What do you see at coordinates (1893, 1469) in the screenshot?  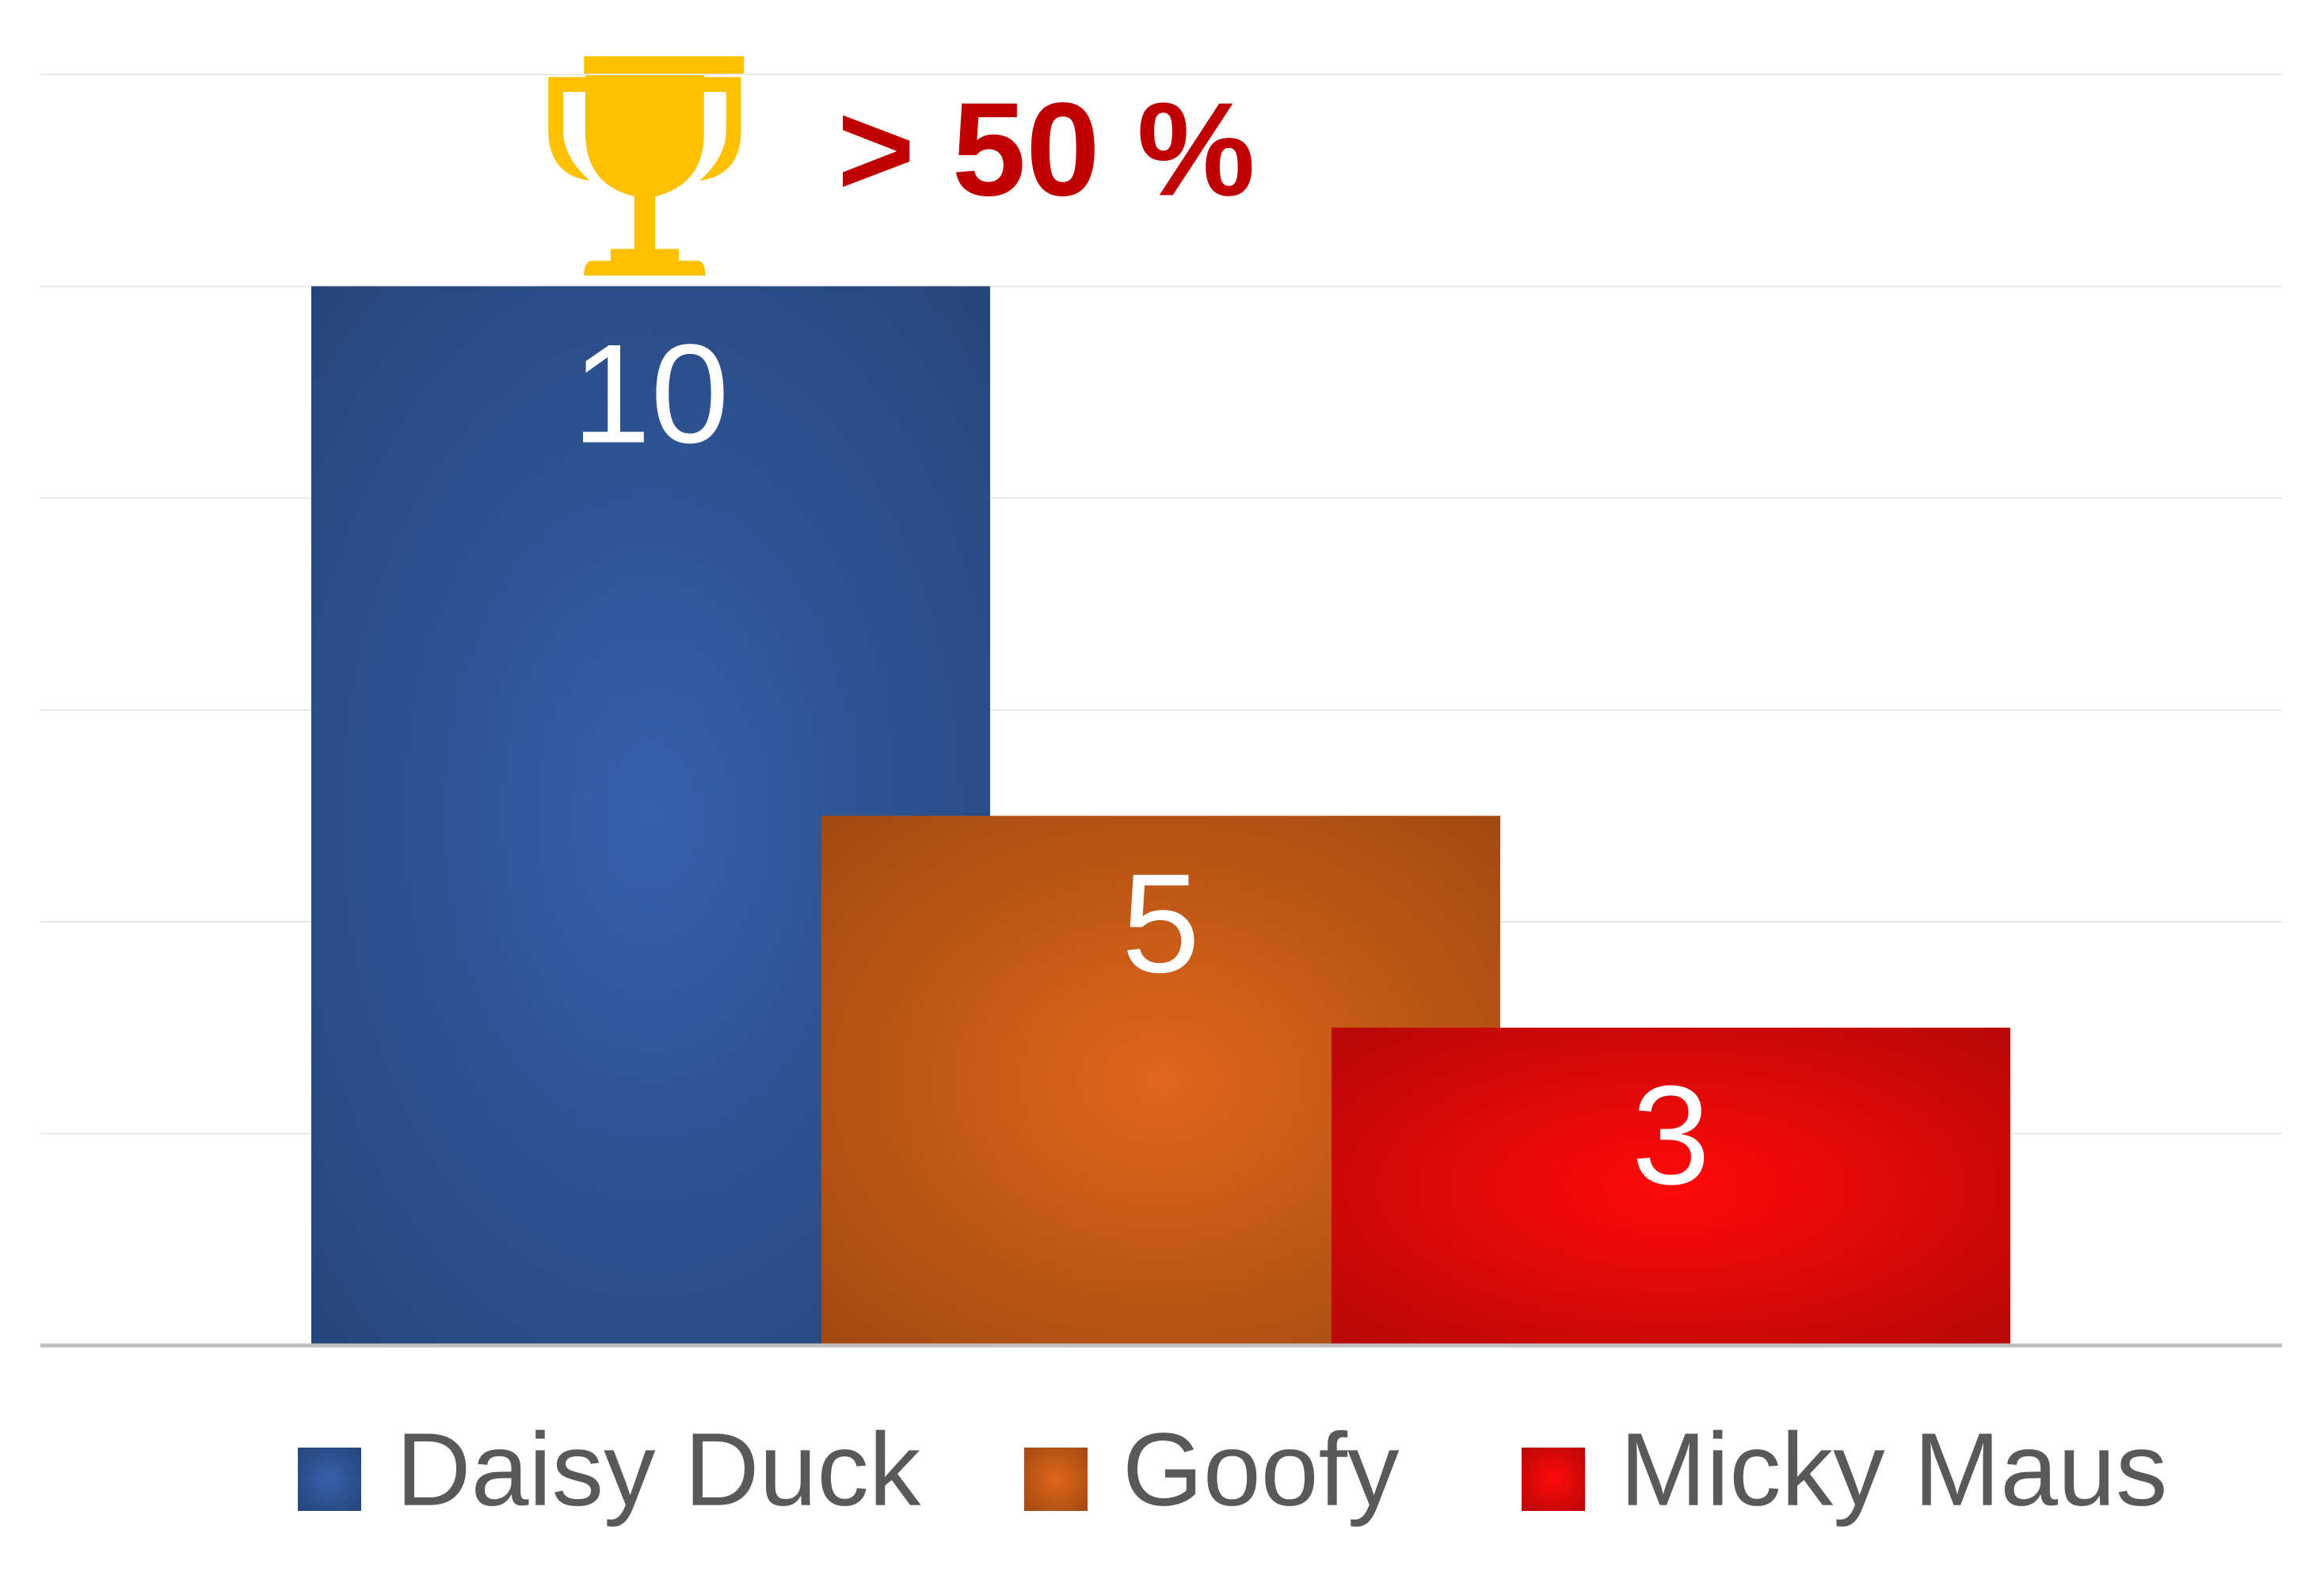 I see `legend-label: Micky Maus` at bounding box center [1893, 1469].